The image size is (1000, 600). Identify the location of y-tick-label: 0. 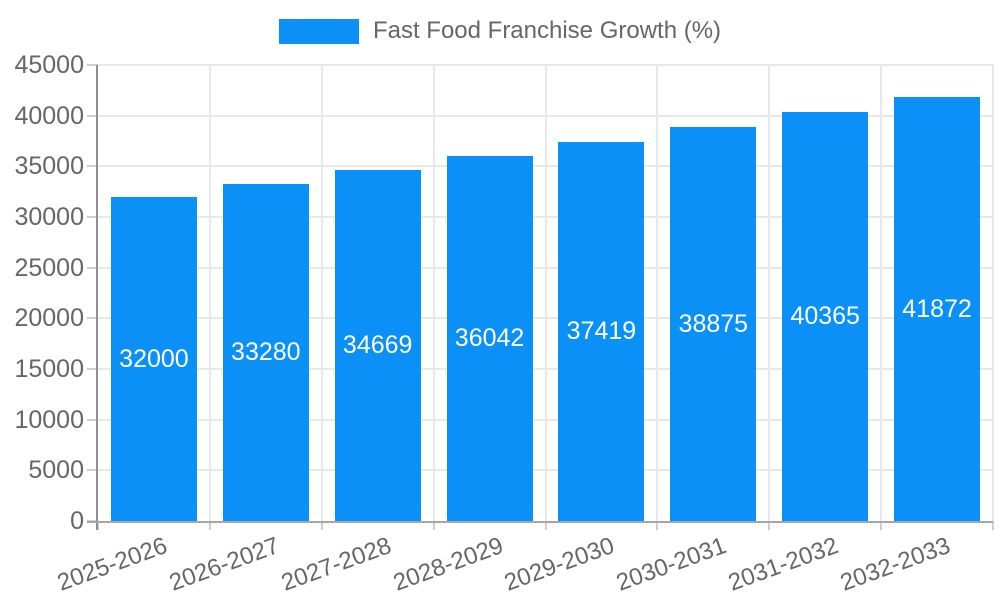
(77, 521).